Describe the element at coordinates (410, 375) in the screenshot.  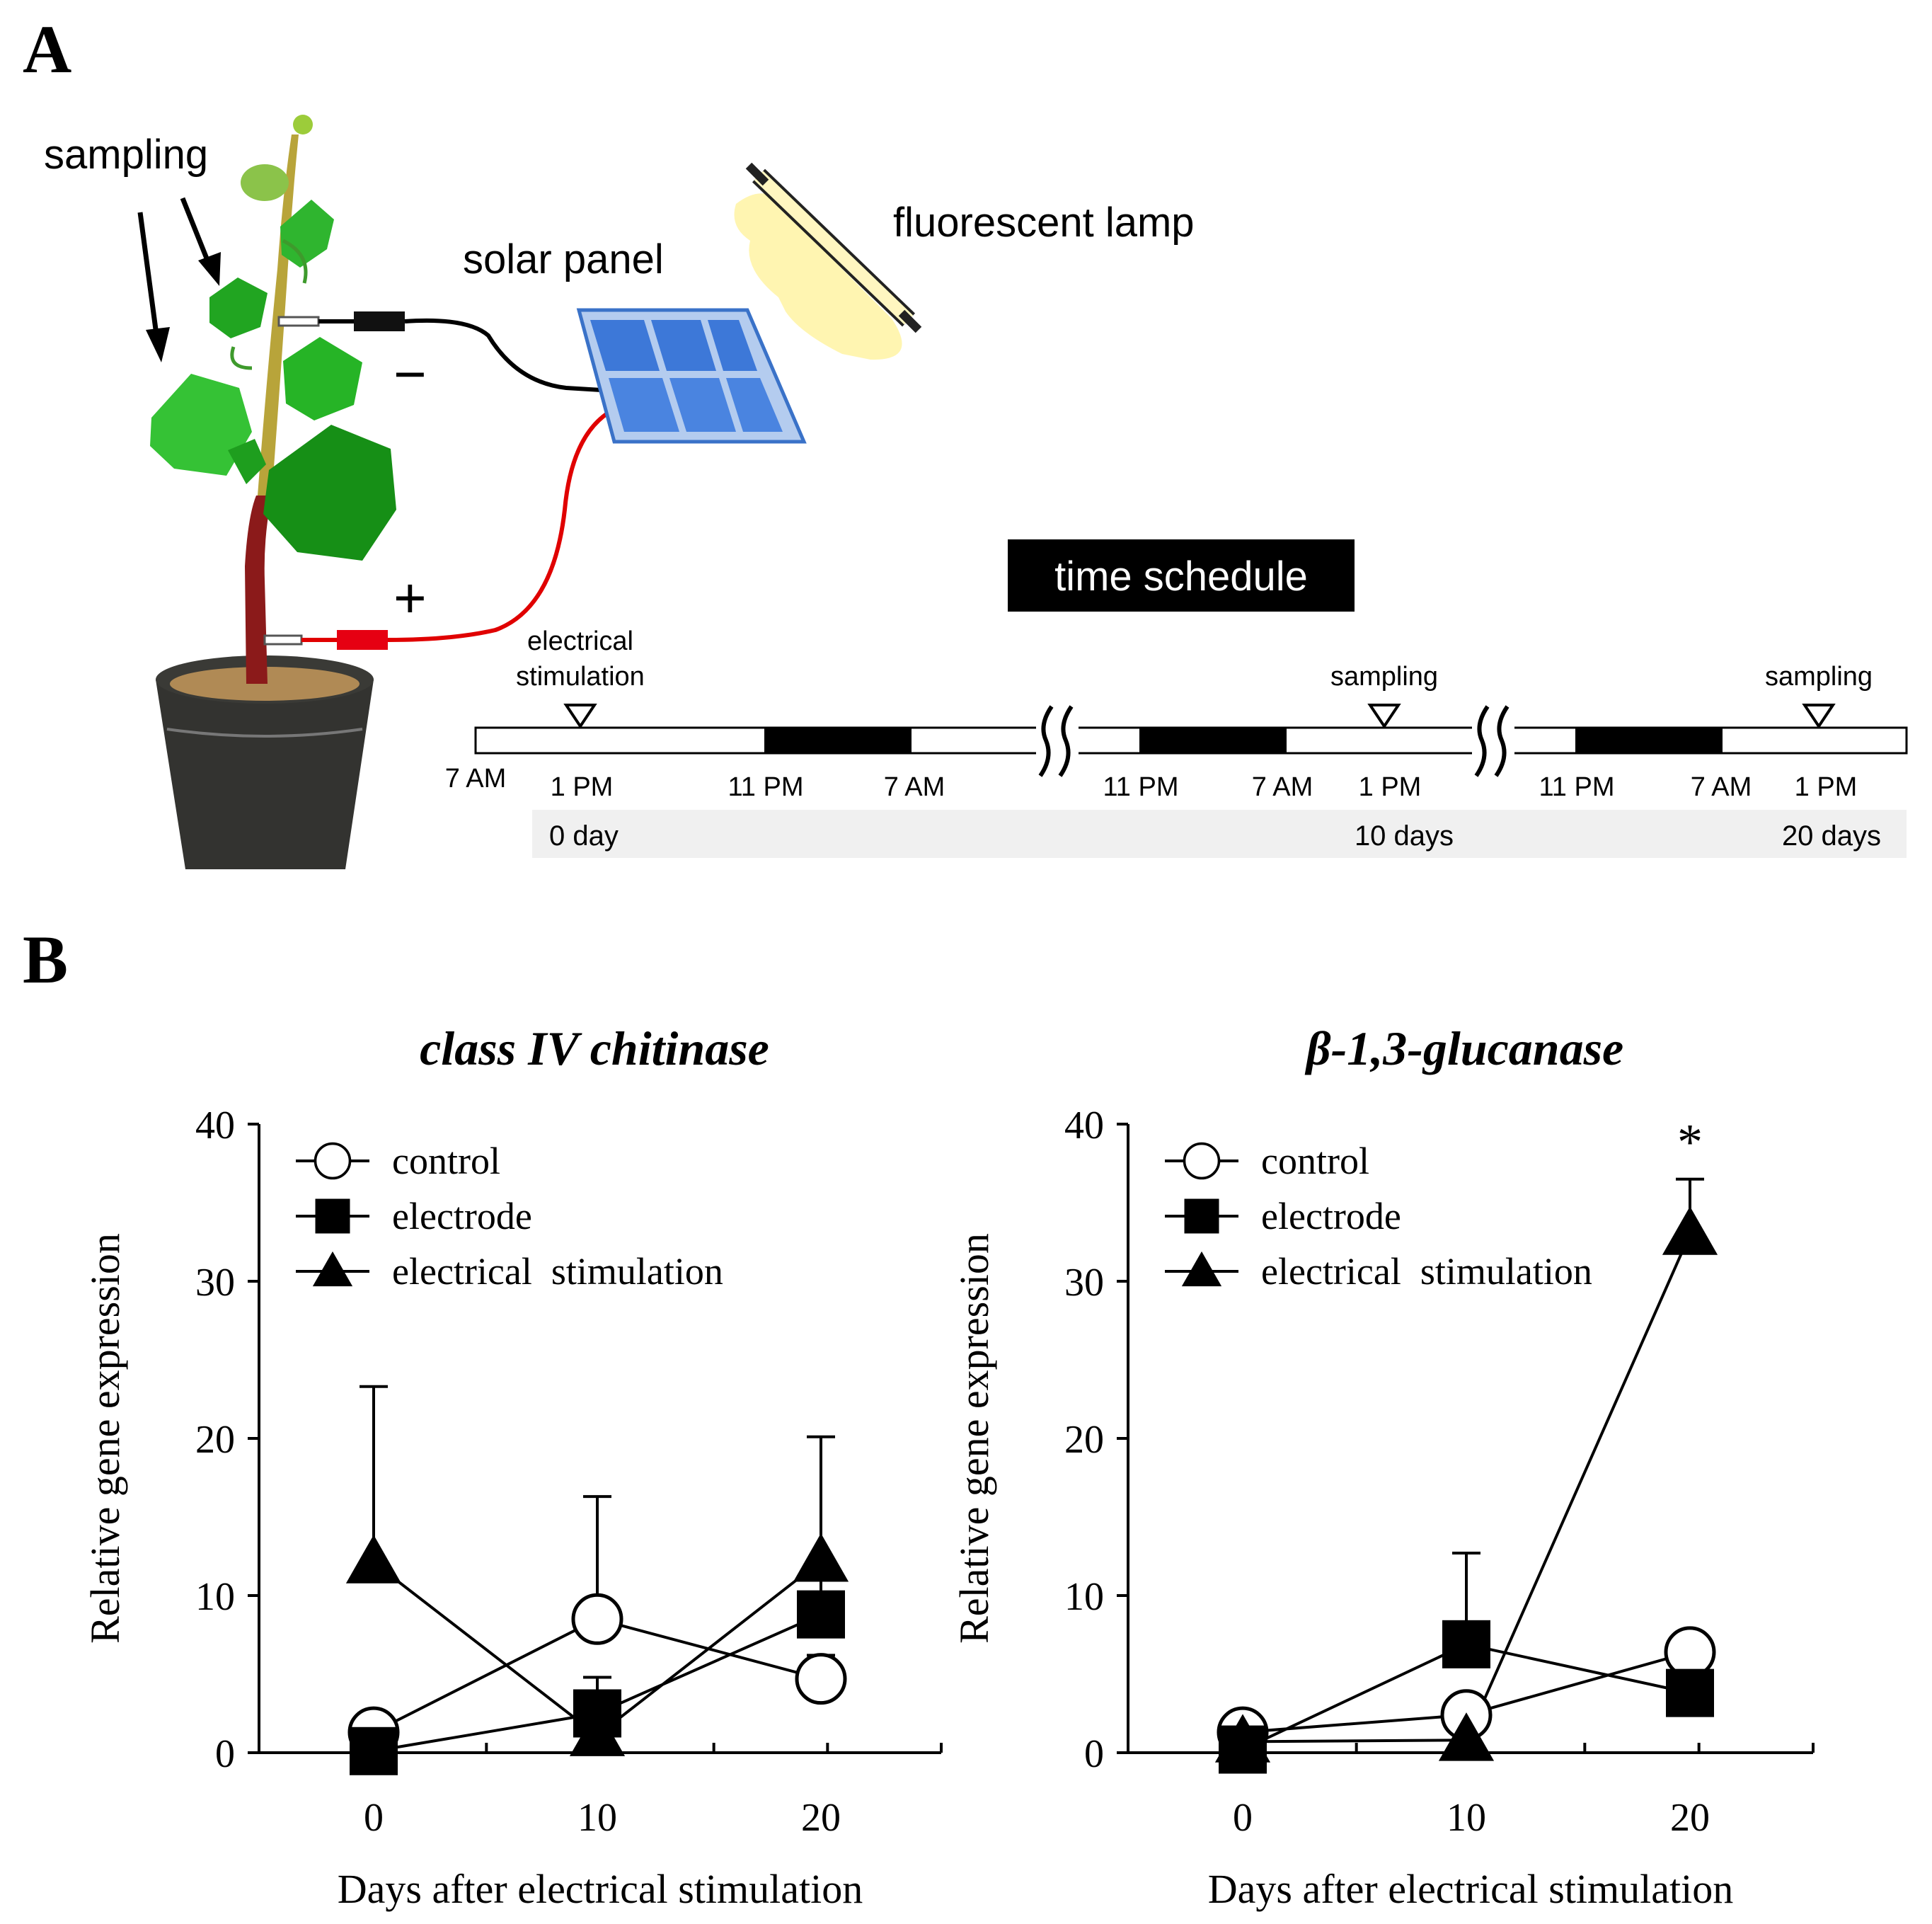
I see `minus-sign: −` at that location.